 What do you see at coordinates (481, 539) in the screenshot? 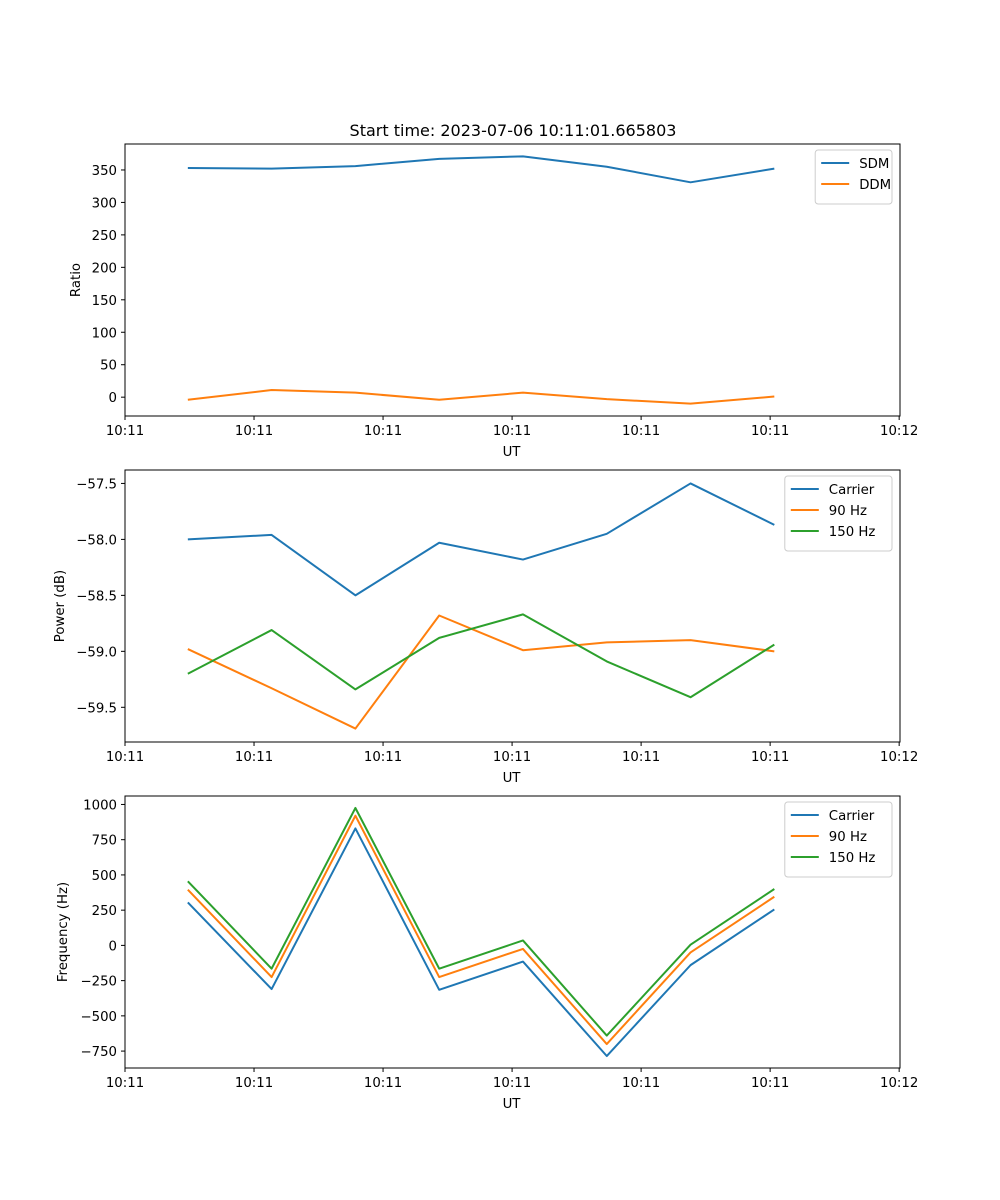
I see `chart2-series-carrier-line` at bounding box center [481, 539].